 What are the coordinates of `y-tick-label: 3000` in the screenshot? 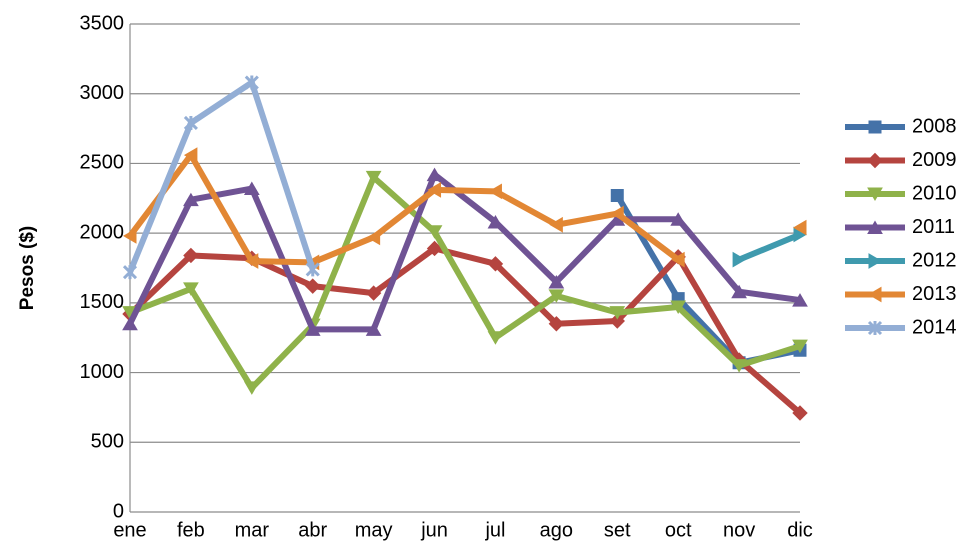 It's located at (102, 93).